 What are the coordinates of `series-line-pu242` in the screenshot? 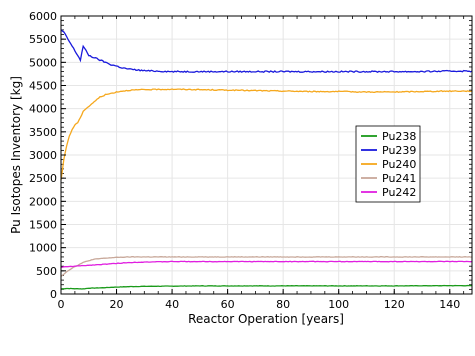 It's located at (267, 264).